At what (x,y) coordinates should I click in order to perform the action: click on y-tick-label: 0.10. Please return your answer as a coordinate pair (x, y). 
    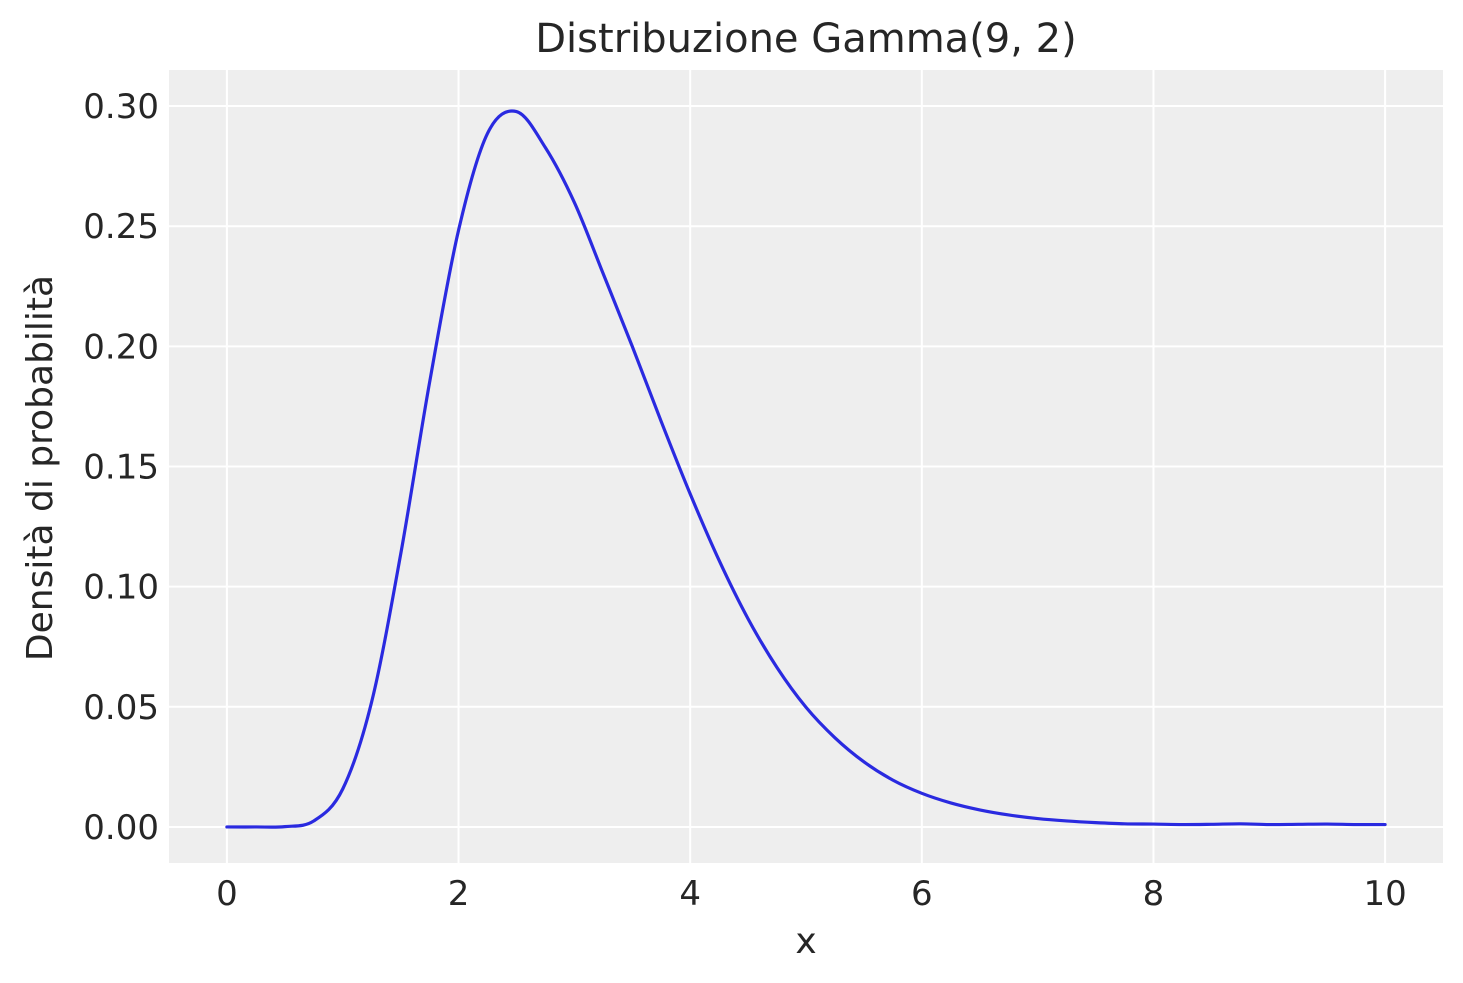
    Looking at the image, I should click on (121, 588).